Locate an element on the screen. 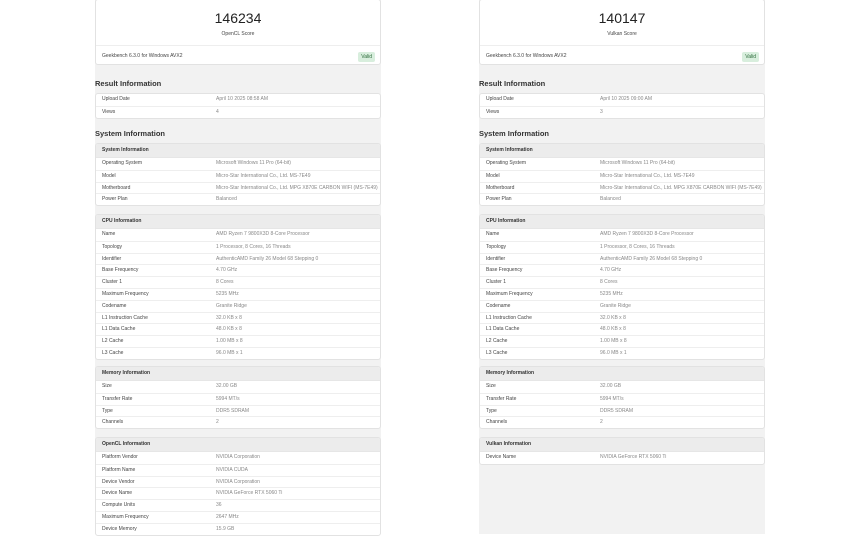  row-value: 2647 MHz is located at coordinates (227, 516).